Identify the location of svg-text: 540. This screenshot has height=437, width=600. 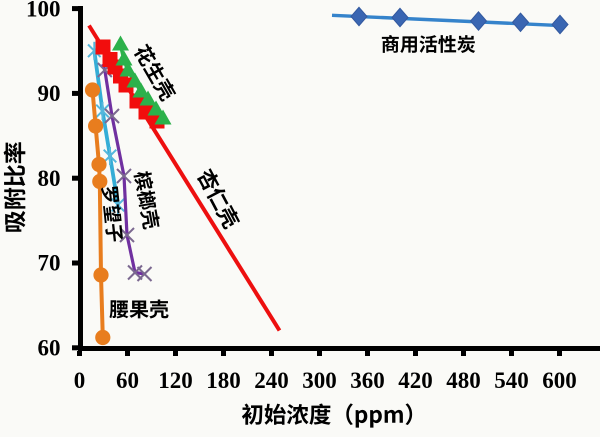
(511, 380).